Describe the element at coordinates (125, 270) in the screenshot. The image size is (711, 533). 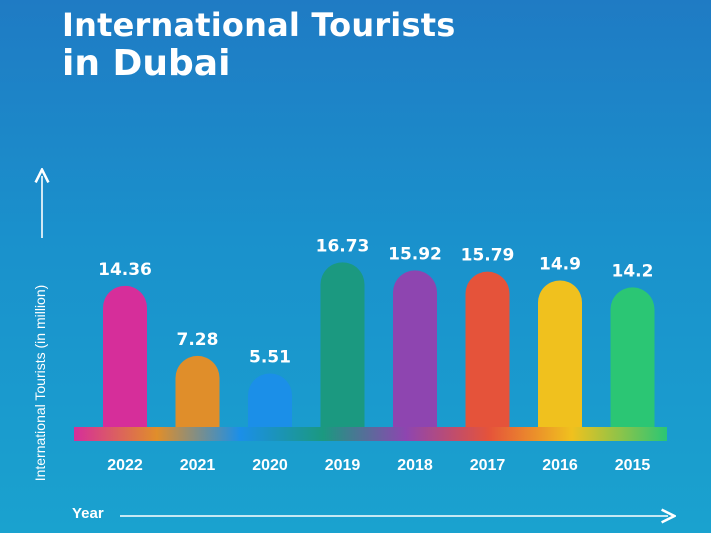
I see `value-label-2022: 14.36` at that location.